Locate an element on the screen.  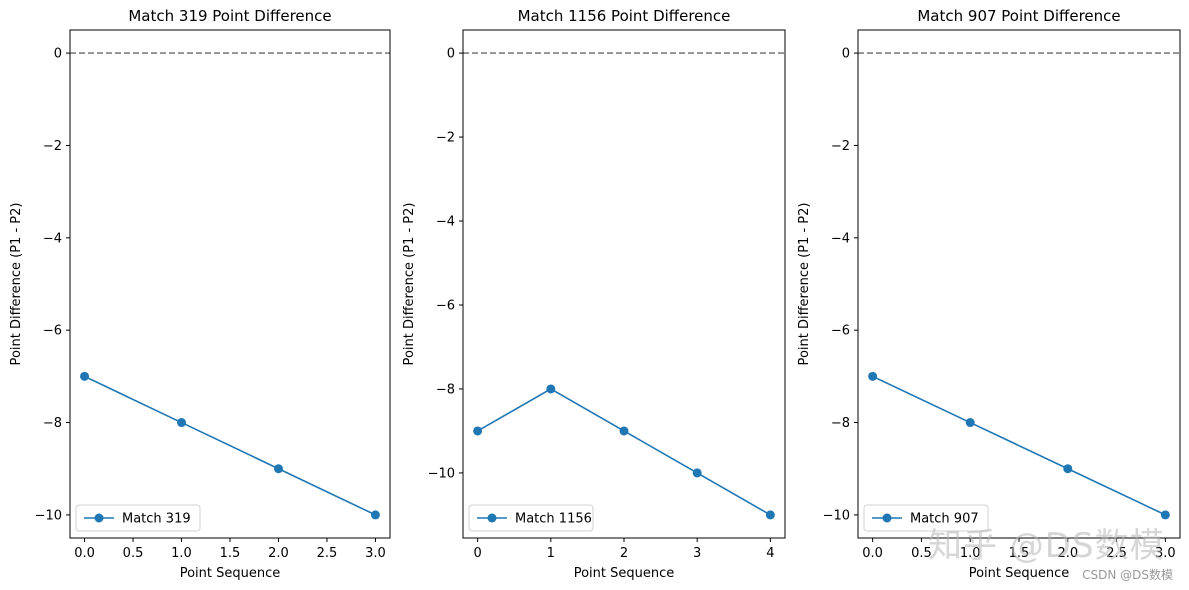
x-tick-label: 3 is located at coordinates (697, 553).